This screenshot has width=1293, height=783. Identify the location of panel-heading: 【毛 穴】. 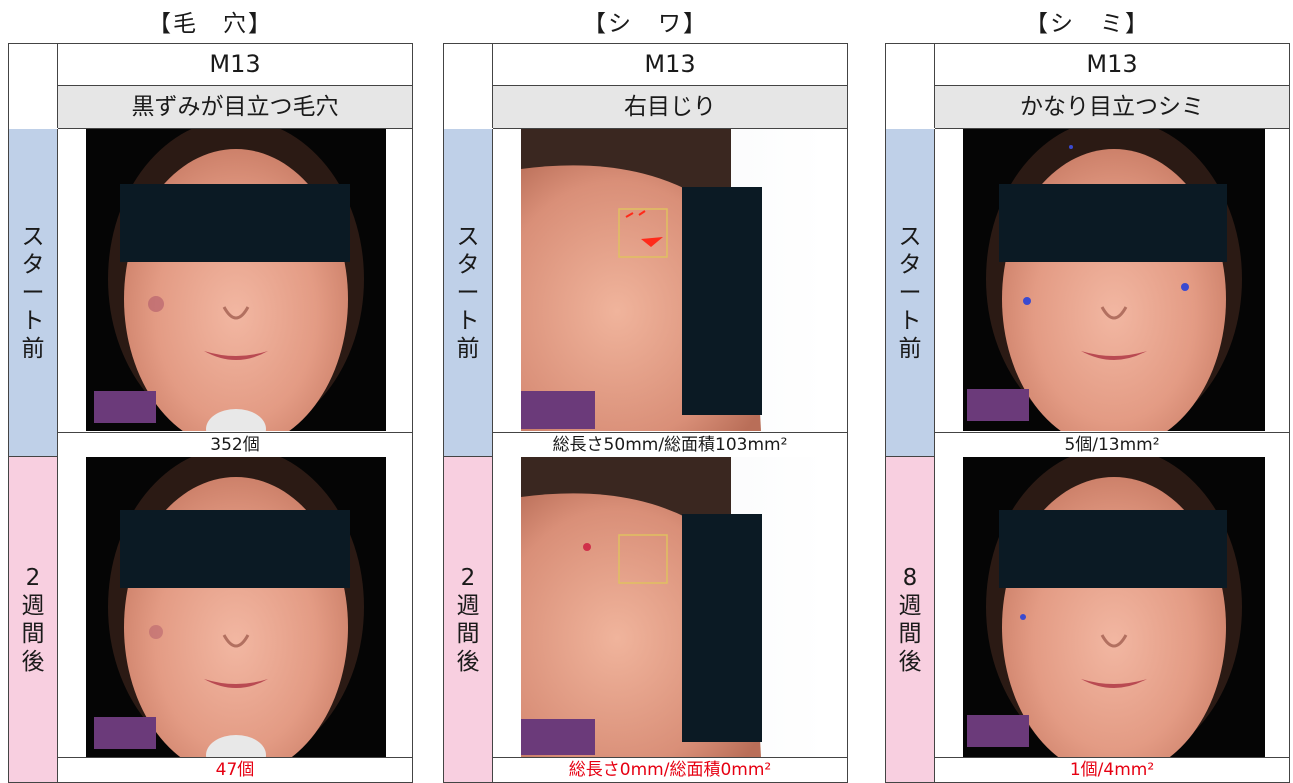
(210, 24).